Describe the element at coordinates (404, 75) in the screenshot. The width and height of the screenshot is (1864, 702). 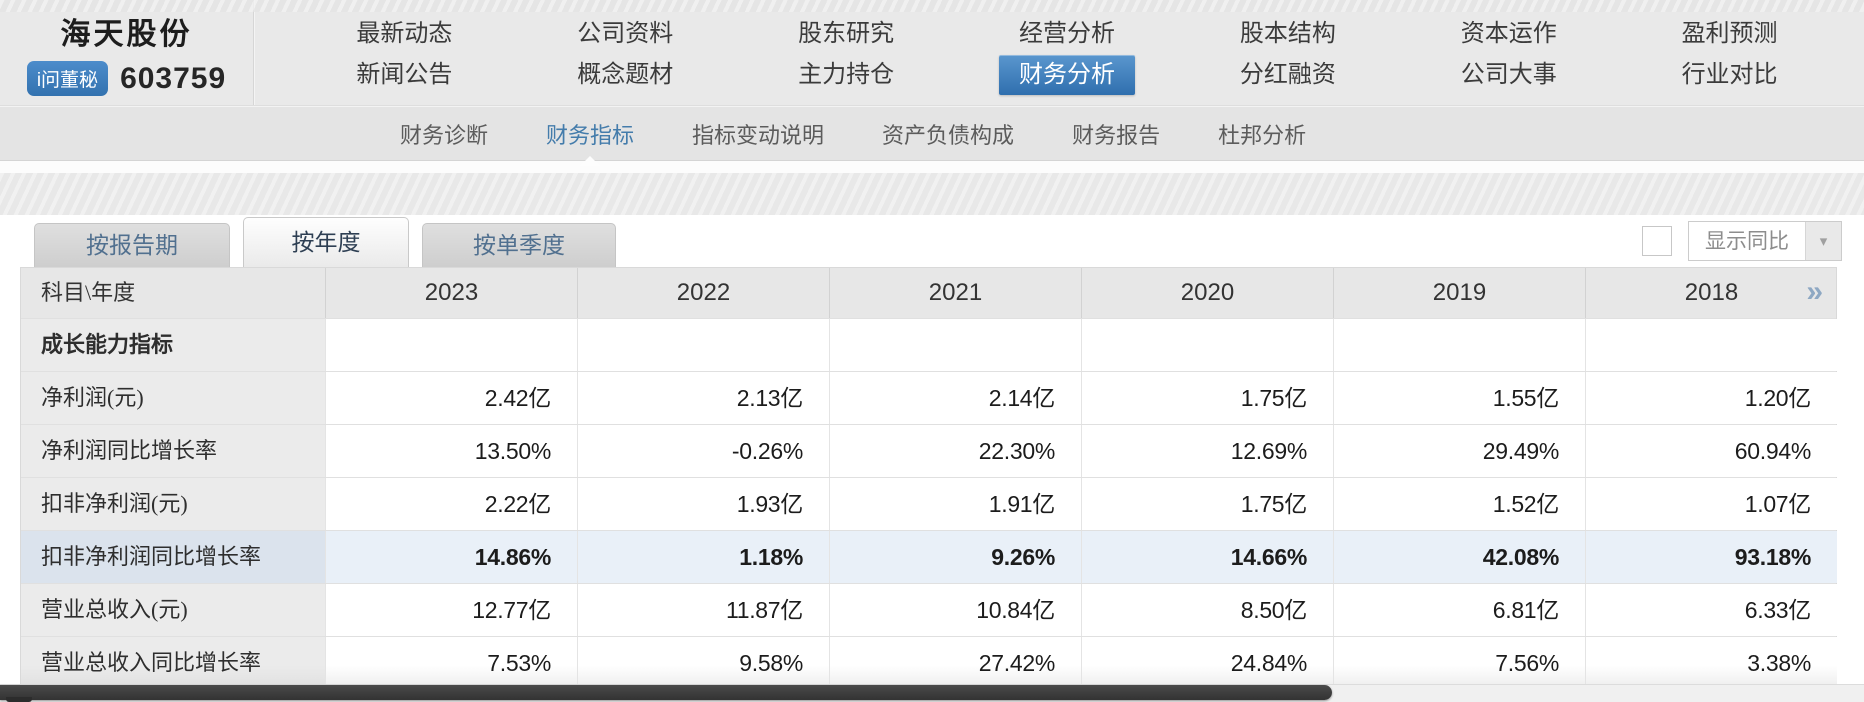
I see `nav-announcements: 新闻公告` at that location.